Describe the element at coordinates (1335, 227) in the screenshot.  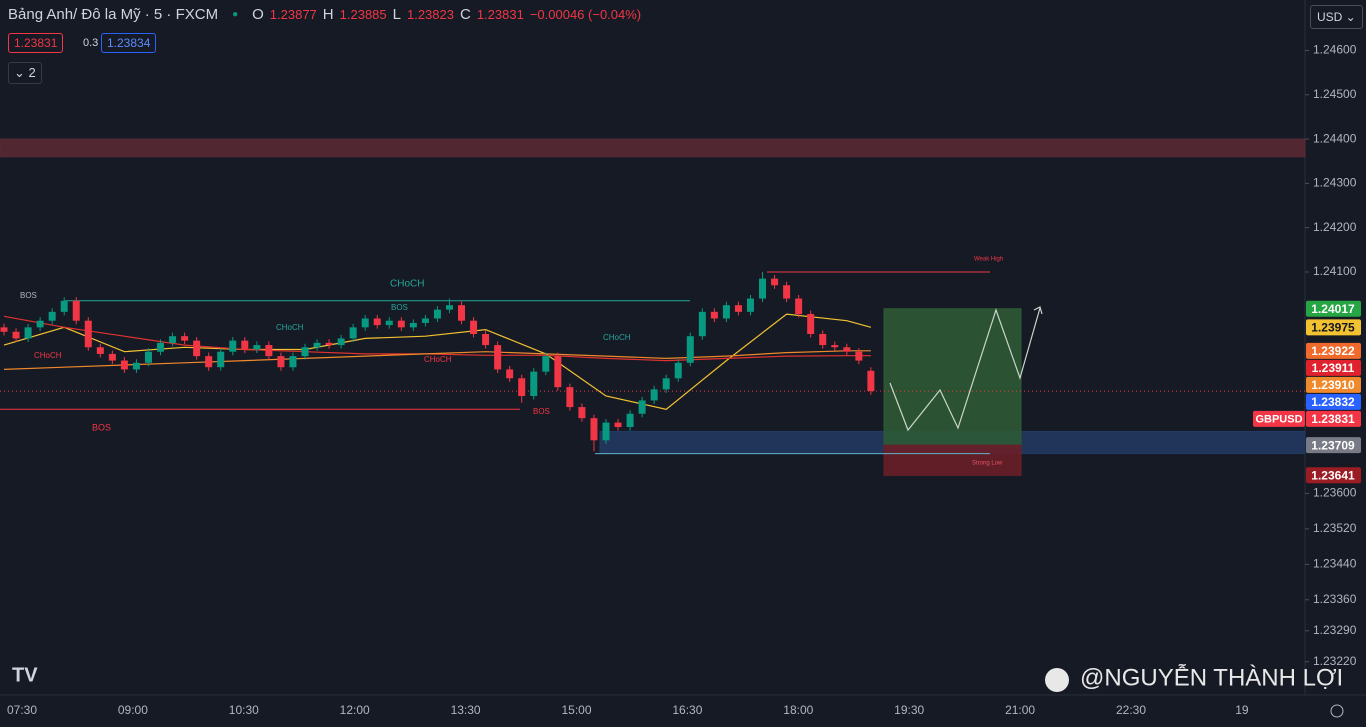
I see `y-tick-label: 1.24200` at that location.